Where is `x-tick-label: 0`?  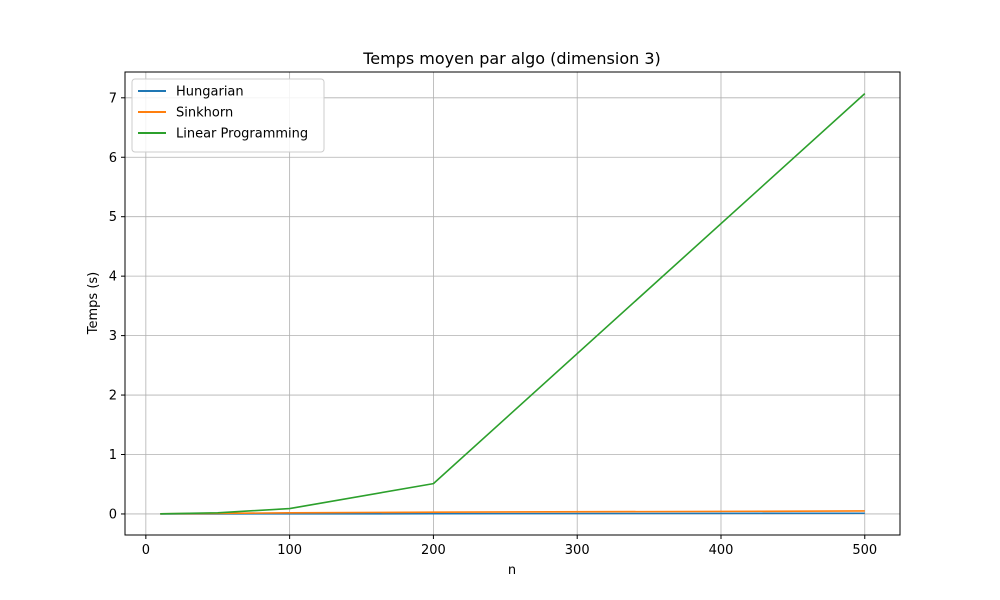
x-tick-label: 0 is located at coordinates (146, 550).